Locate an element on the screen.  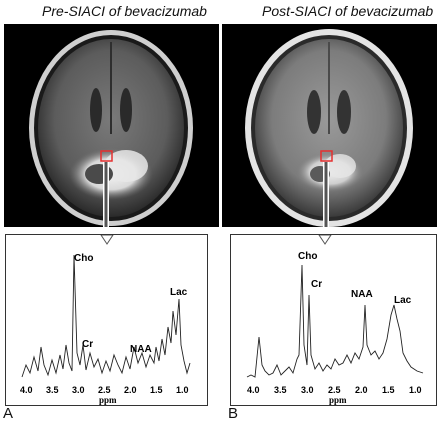
panel-letter-b: B is located at coordinates (233, 413).